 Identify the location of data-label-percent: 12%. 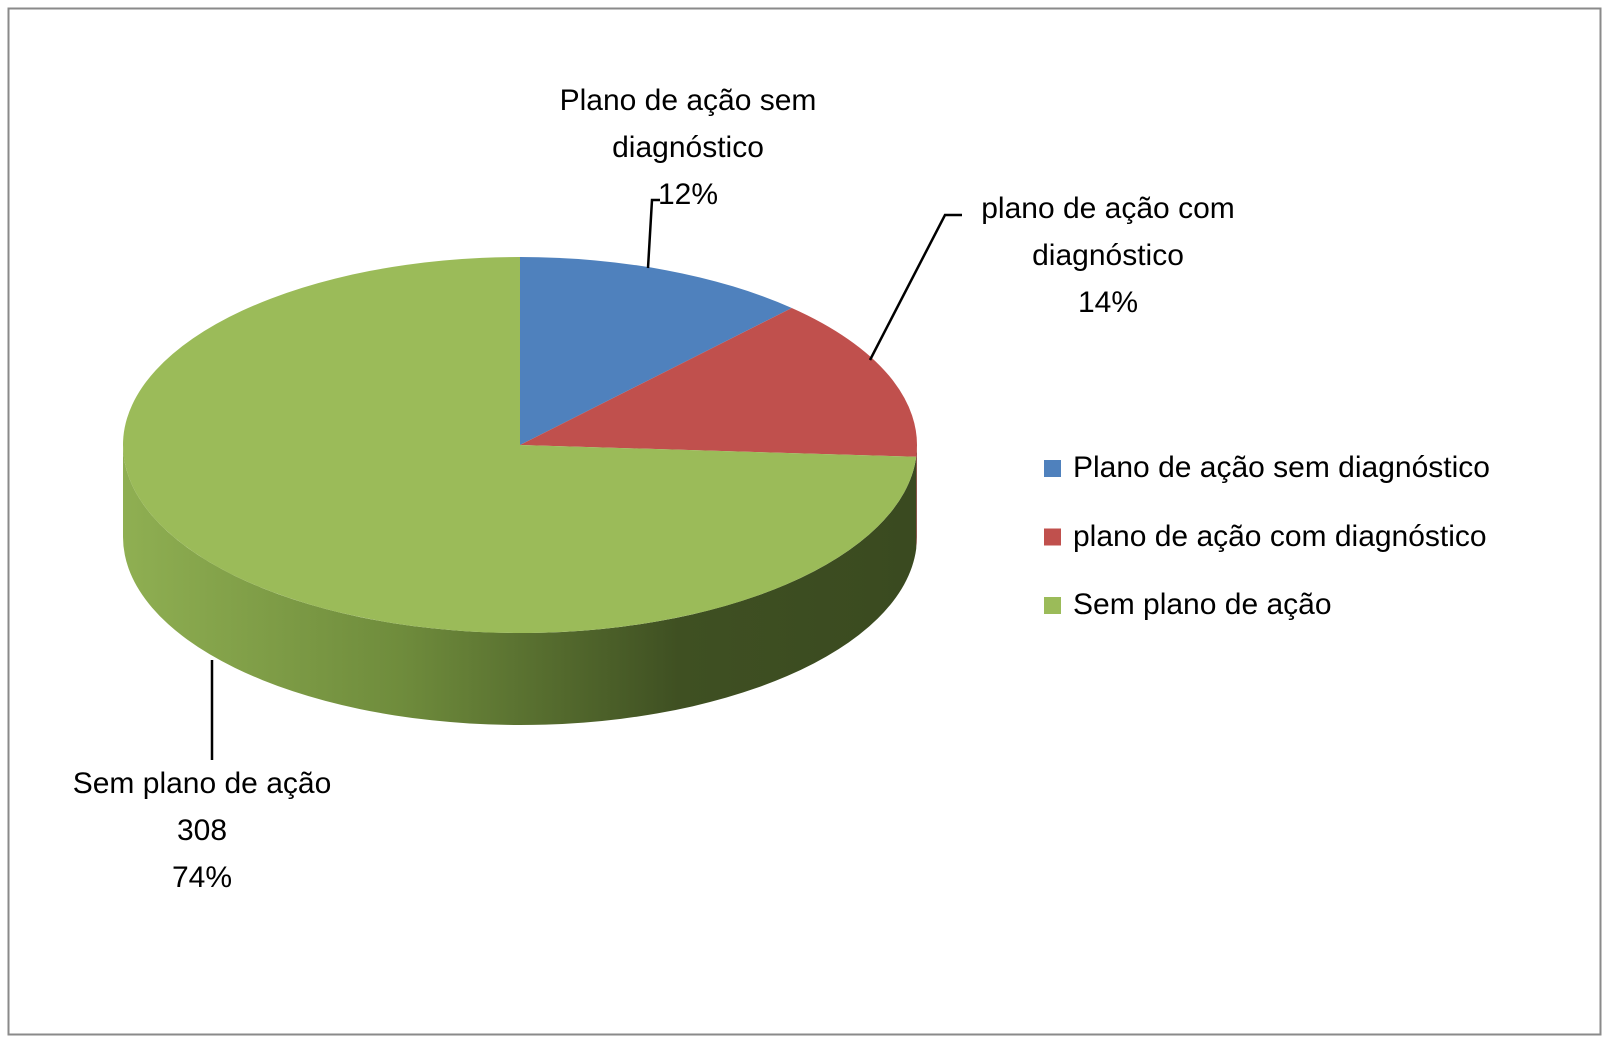
(688, 194).